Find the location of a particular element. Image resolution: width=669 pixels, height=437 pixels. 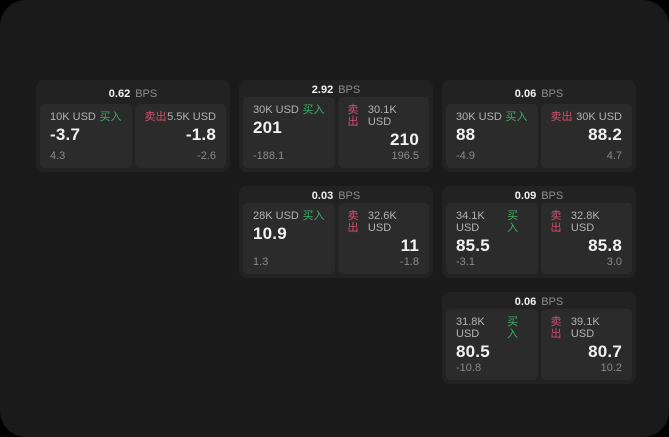

buy-price: 85.5 is located at coordinates (473, 246).